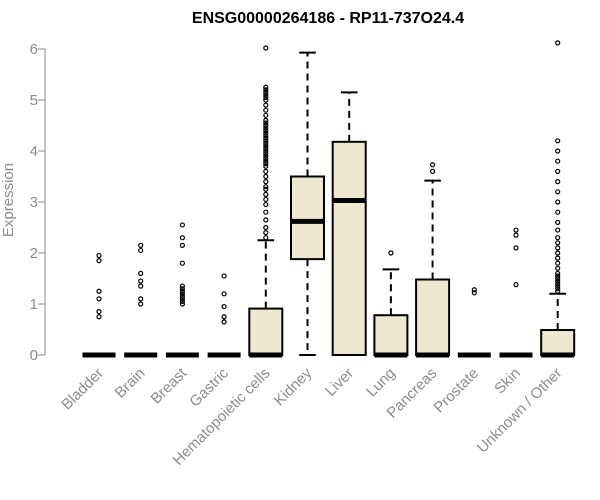  What do you see at coordinates (34, 49) in the screenshot?
I see `y-tick-label: 6` at bounding box center [34, 49].